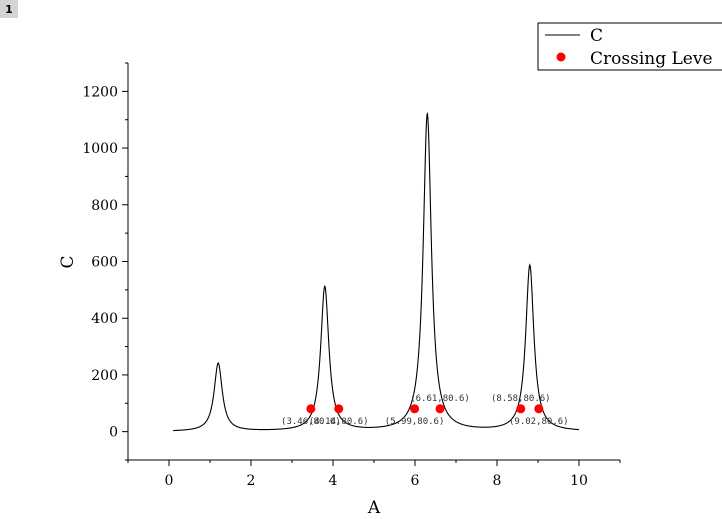 The width and height of the screenshot is (722, 519). Describe the element at coordinates (651, 59) in the screenshot. I see `legend-label-crossing: Crossing Leve` at that location.